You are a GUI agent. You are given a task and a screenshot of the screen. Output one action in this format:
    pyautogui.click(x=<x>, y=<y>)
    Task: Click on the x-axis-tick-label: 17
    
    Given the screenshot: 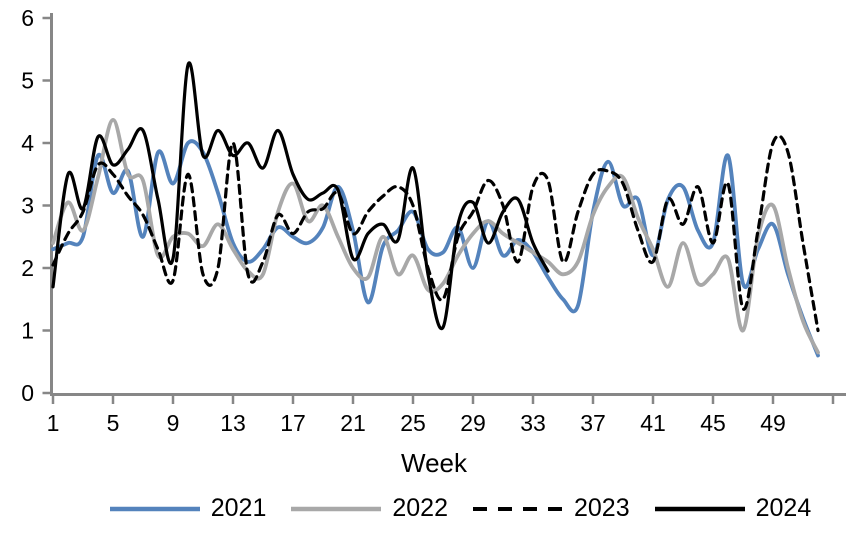 What is the action you would take?
    pyautogui.click(x=293, y=423)
    